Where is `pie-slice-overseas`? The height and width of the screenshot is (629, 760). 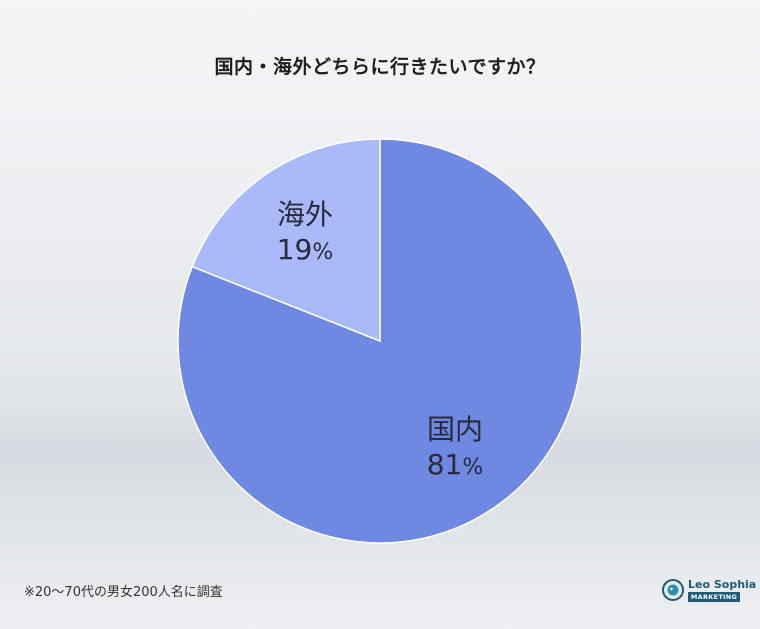
pie-slice-overseas is located at coordinates (286, 240).